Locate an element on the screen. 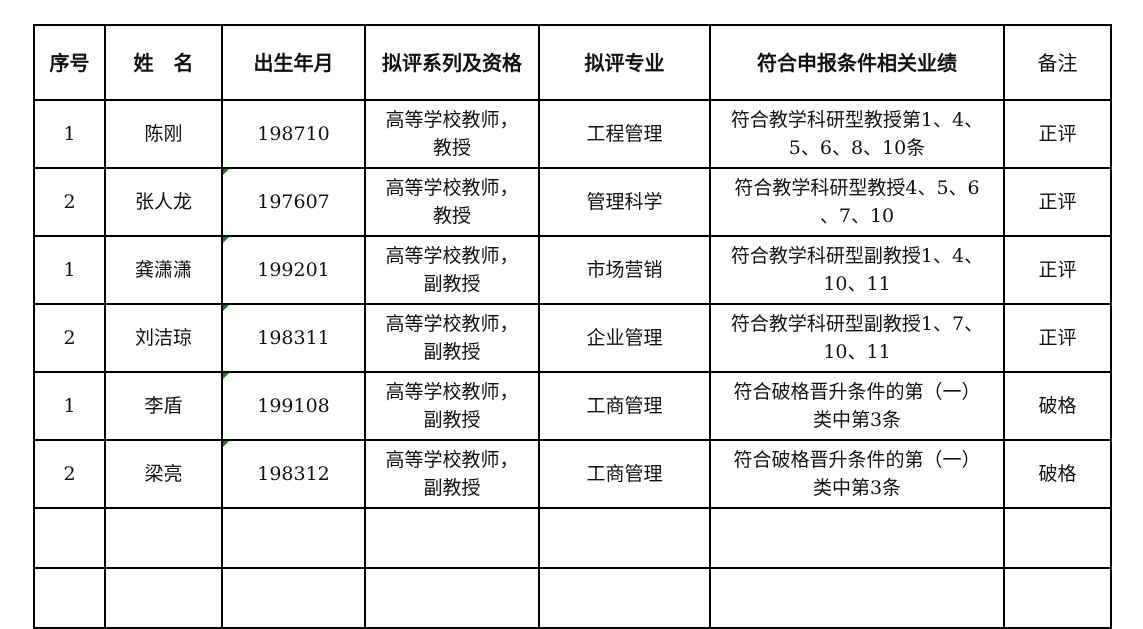 Image resolution: width=1143 pixels, height=629 pixels. header-achievements: 符合申报条件相关业绩 is located at coordinates (857, 62).